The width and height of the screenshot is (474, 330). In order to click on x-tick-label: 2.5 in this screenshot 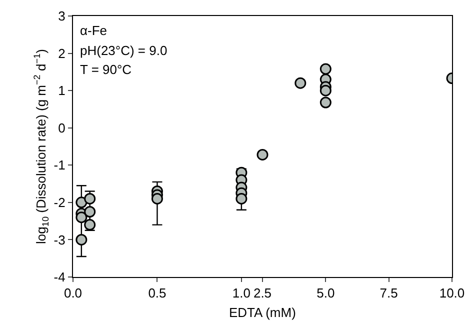, I will do `click(262, 293)`.